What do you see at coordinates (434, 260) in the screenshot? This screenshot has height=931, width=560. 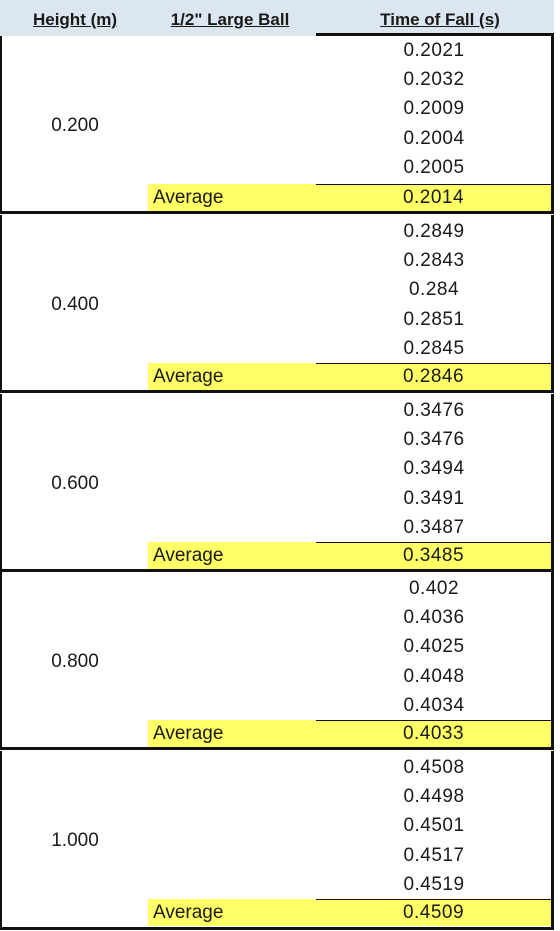 I see `trial-time: 0.2843` at bounding box center [434, 260].